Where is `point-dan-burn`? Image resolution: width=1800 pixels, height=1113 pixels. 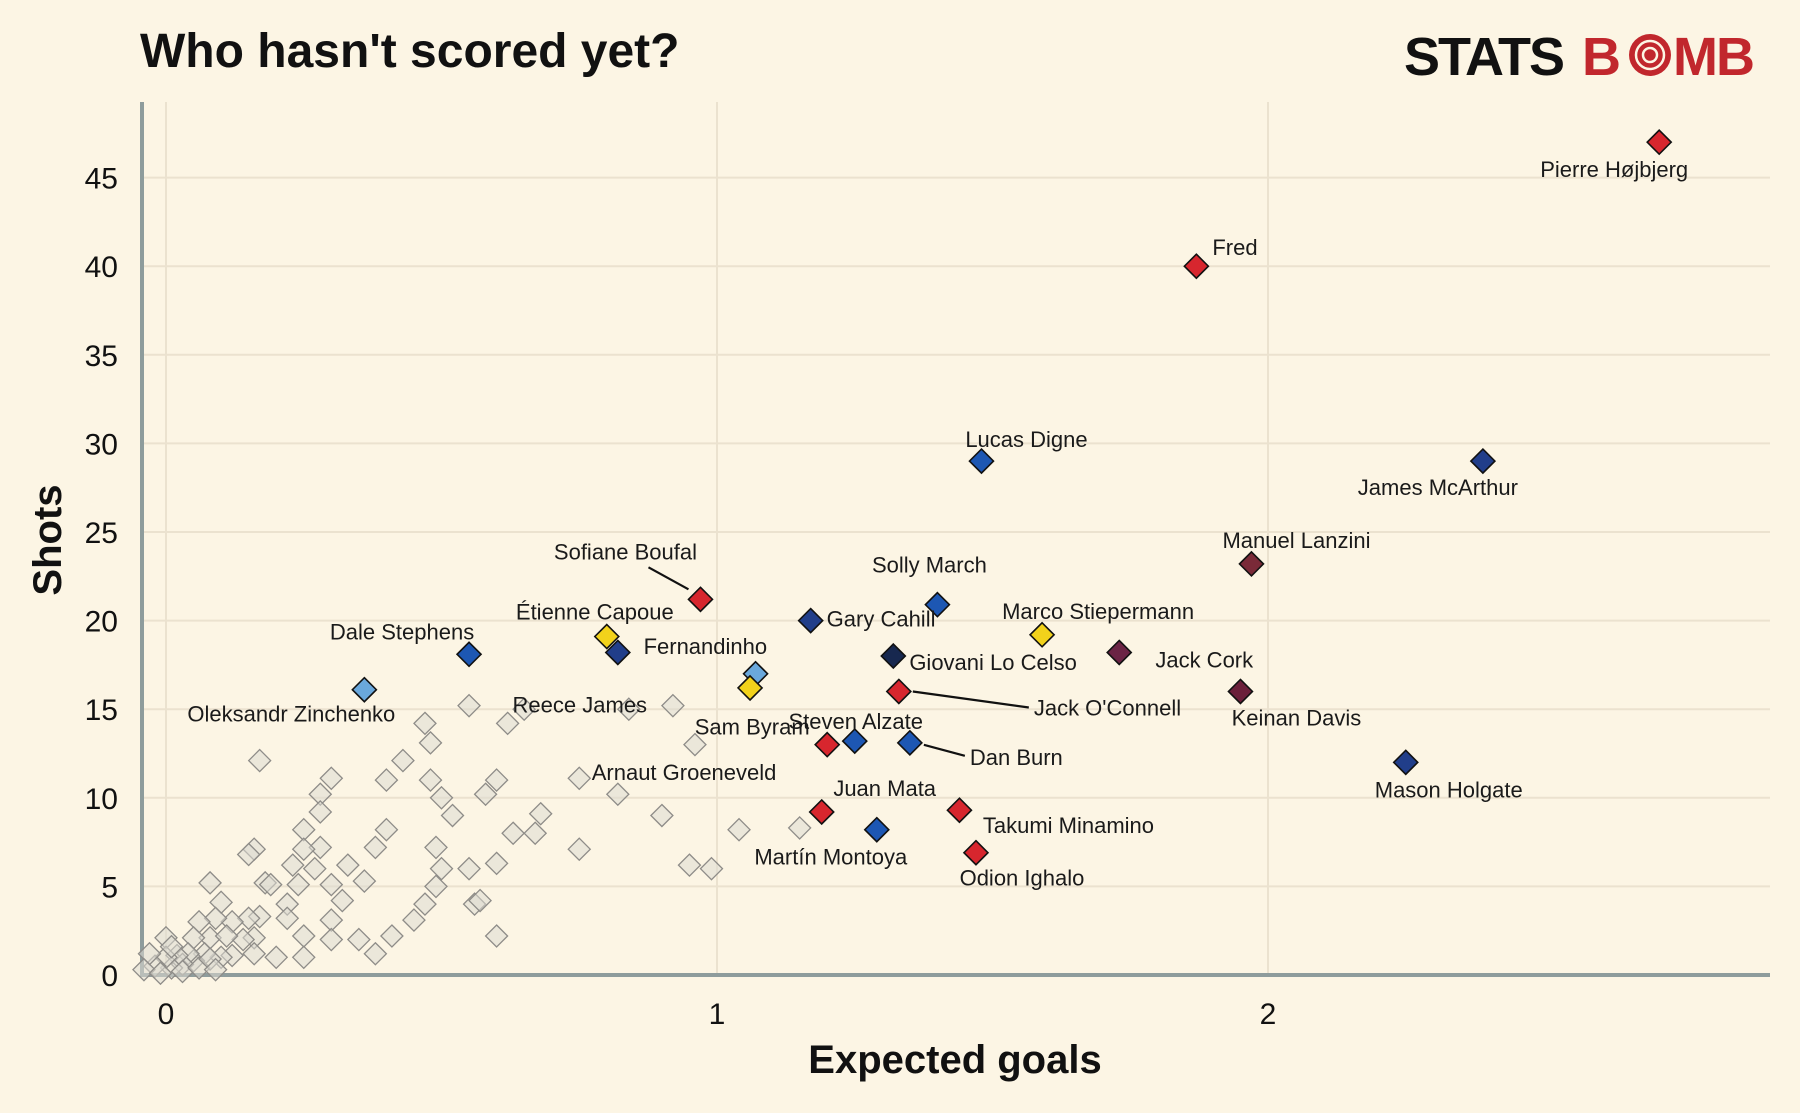 point-dan-burn is located at coordinates (909, 742).